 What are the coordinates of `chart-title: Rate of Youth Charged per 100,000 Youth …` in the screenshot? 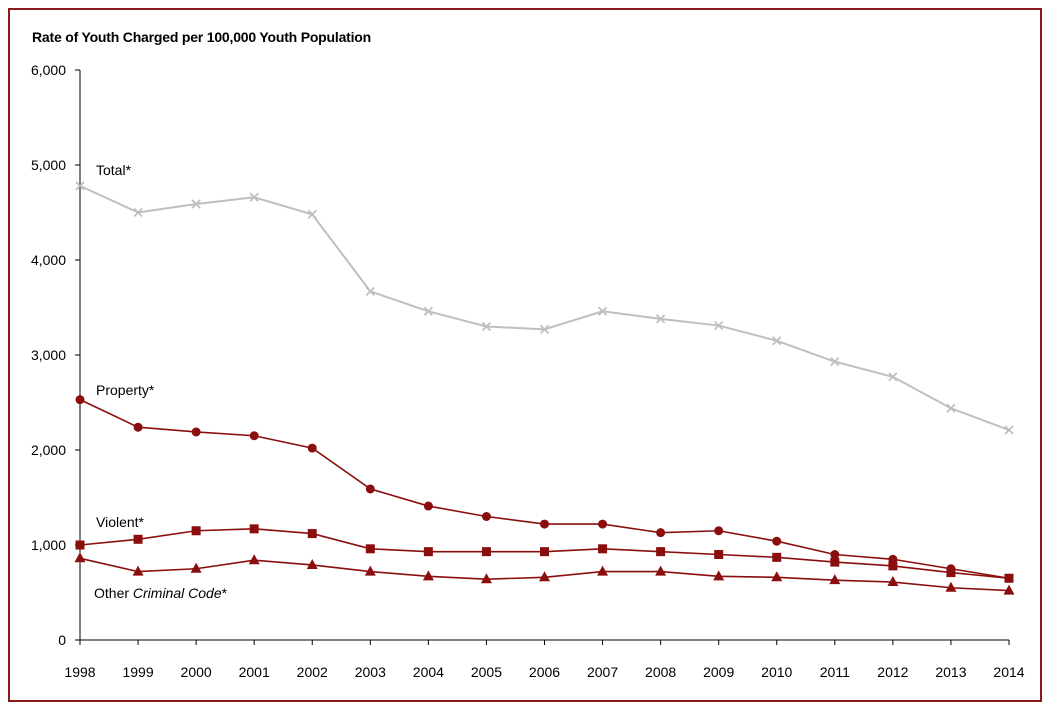 It's located at (202, 37).